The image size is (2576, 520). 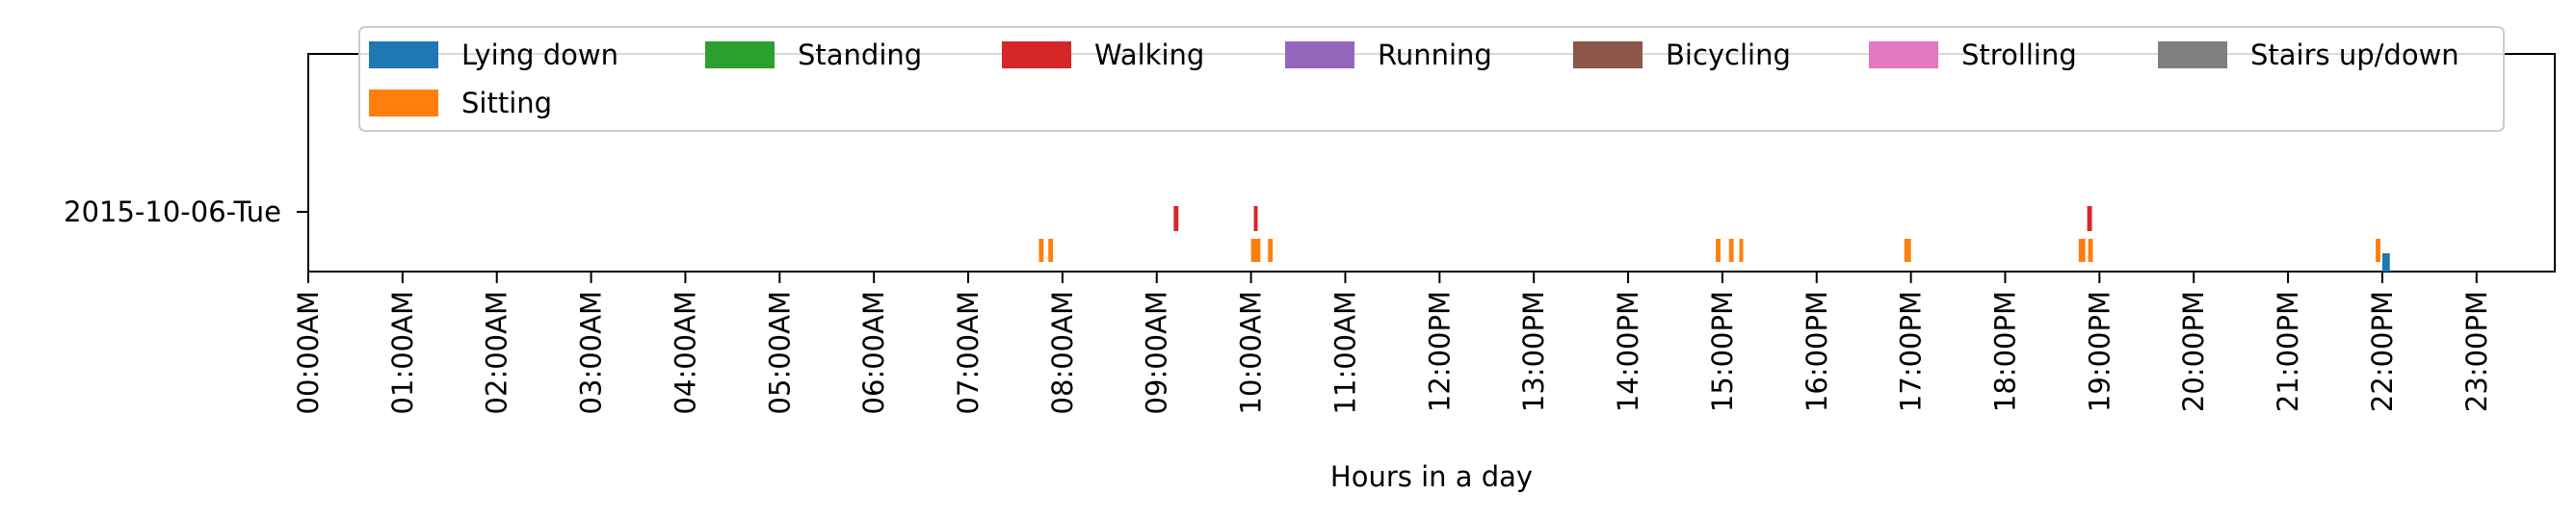 I want to click on y-axis: 2015-10-06-Tue, so click(x=186, y=212).